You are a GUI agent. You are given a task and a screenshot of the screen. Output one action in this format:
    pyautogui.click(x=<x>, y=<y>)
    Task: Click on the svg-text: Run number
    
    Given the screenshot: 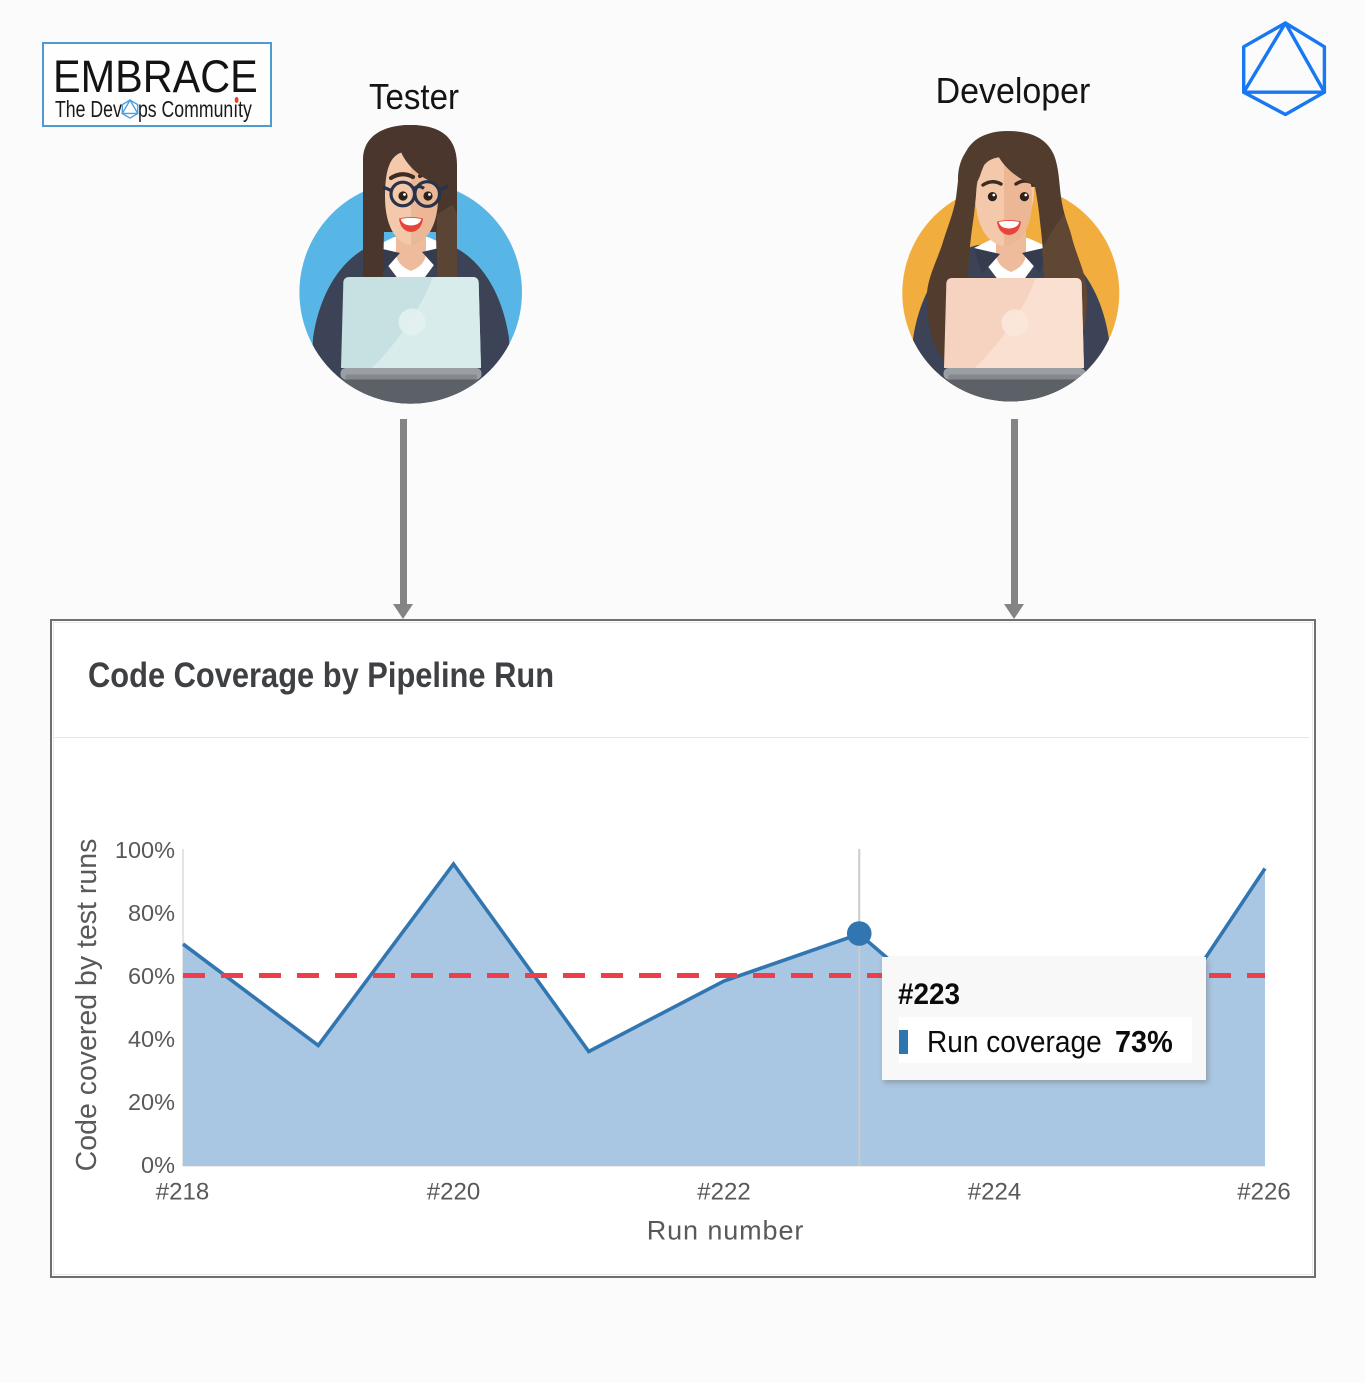 What is the action you would take?
    pyautogui.click(x=726, y=1231)
    